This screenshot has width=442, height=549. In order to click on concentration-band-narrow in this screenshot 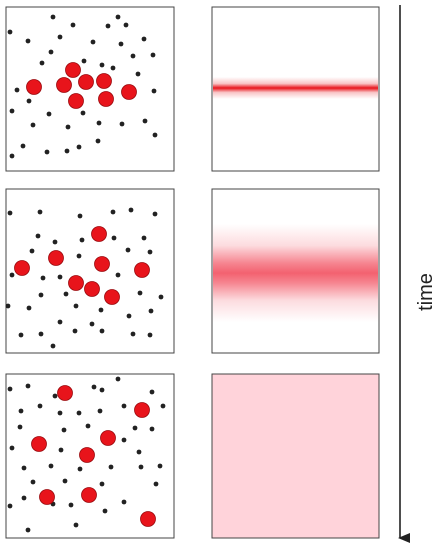, I will do `click(295, 88)`.